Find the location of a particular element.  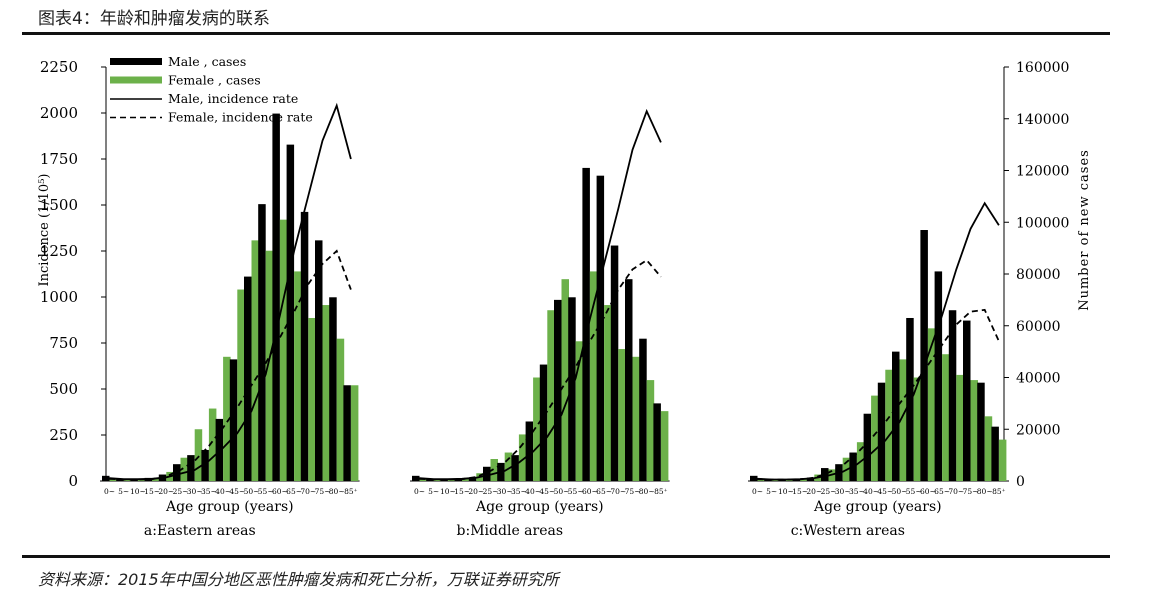

right-tick-label: 40000 is located at coordinates (1038, 379).